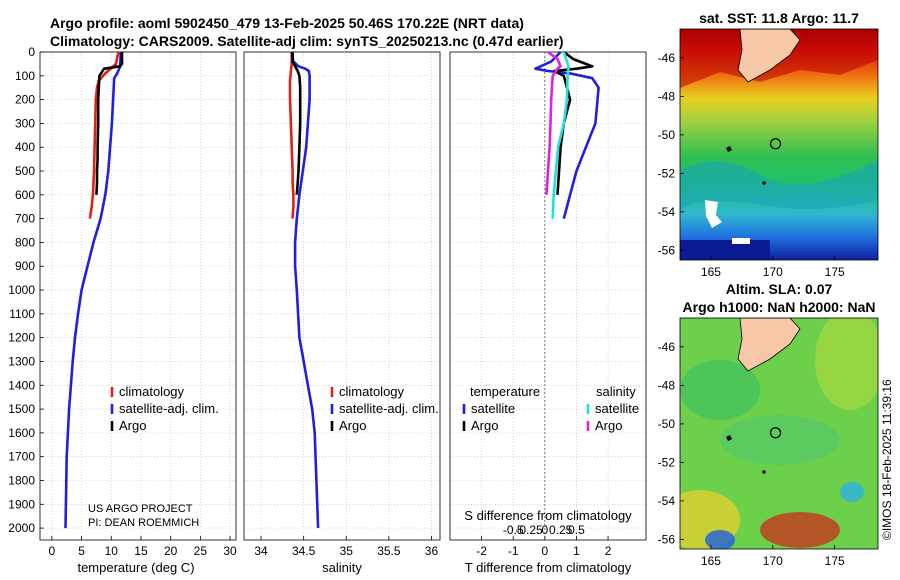  I want to click on depth-tick-label: 2000, so click(21, 528).